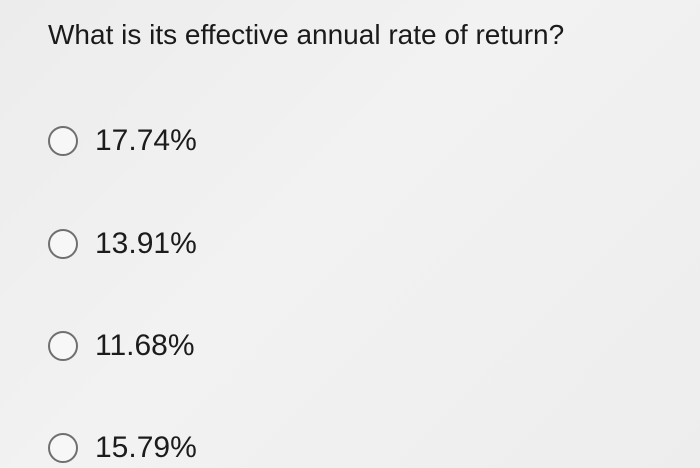 This screenshot has height=468, width=700. I want to click on answer-option: 17.74%, so click(122, 141).